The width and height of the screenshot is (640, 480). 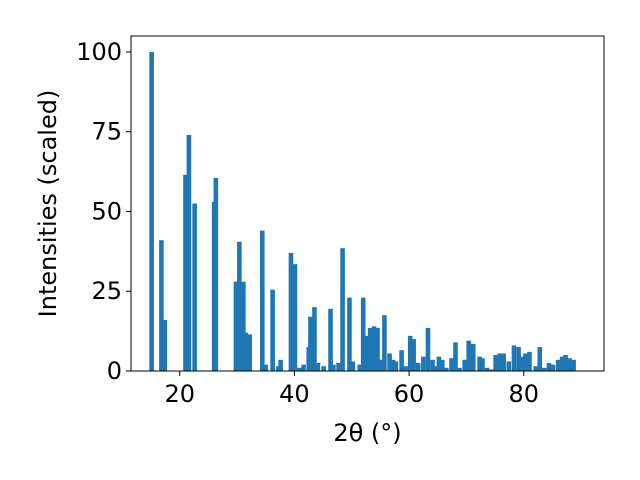 What do you see at coordinates (523, 394) in the screenshot?
I see `x-tick-label: 80` at bounding box center [523, 394].